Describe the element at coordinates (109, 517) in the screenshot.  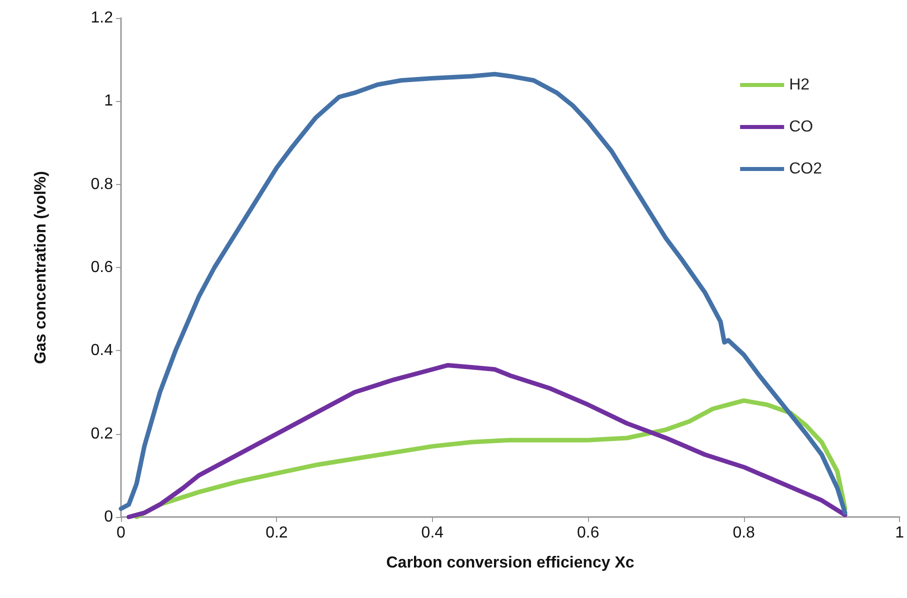
I see `y-tick-label: 0` at that location.